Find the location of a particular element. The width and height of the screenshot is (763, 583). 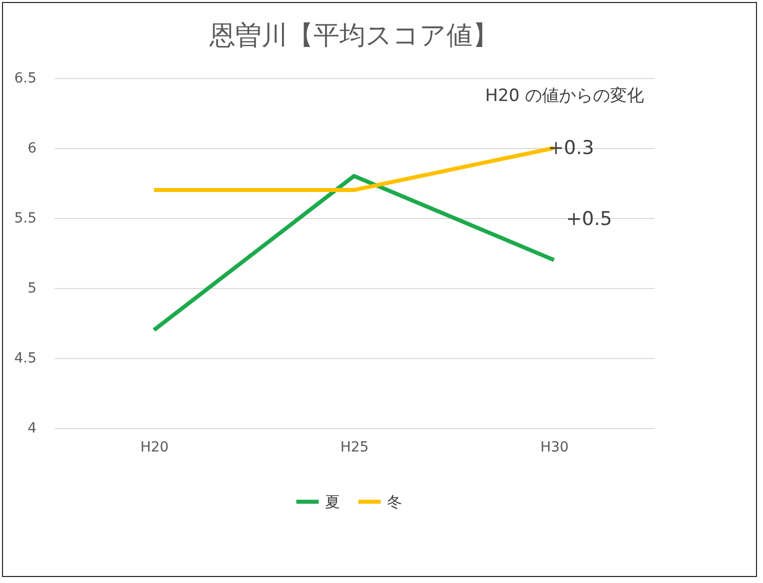

x-tick-label: H25 is located at coordinates (354, 448).